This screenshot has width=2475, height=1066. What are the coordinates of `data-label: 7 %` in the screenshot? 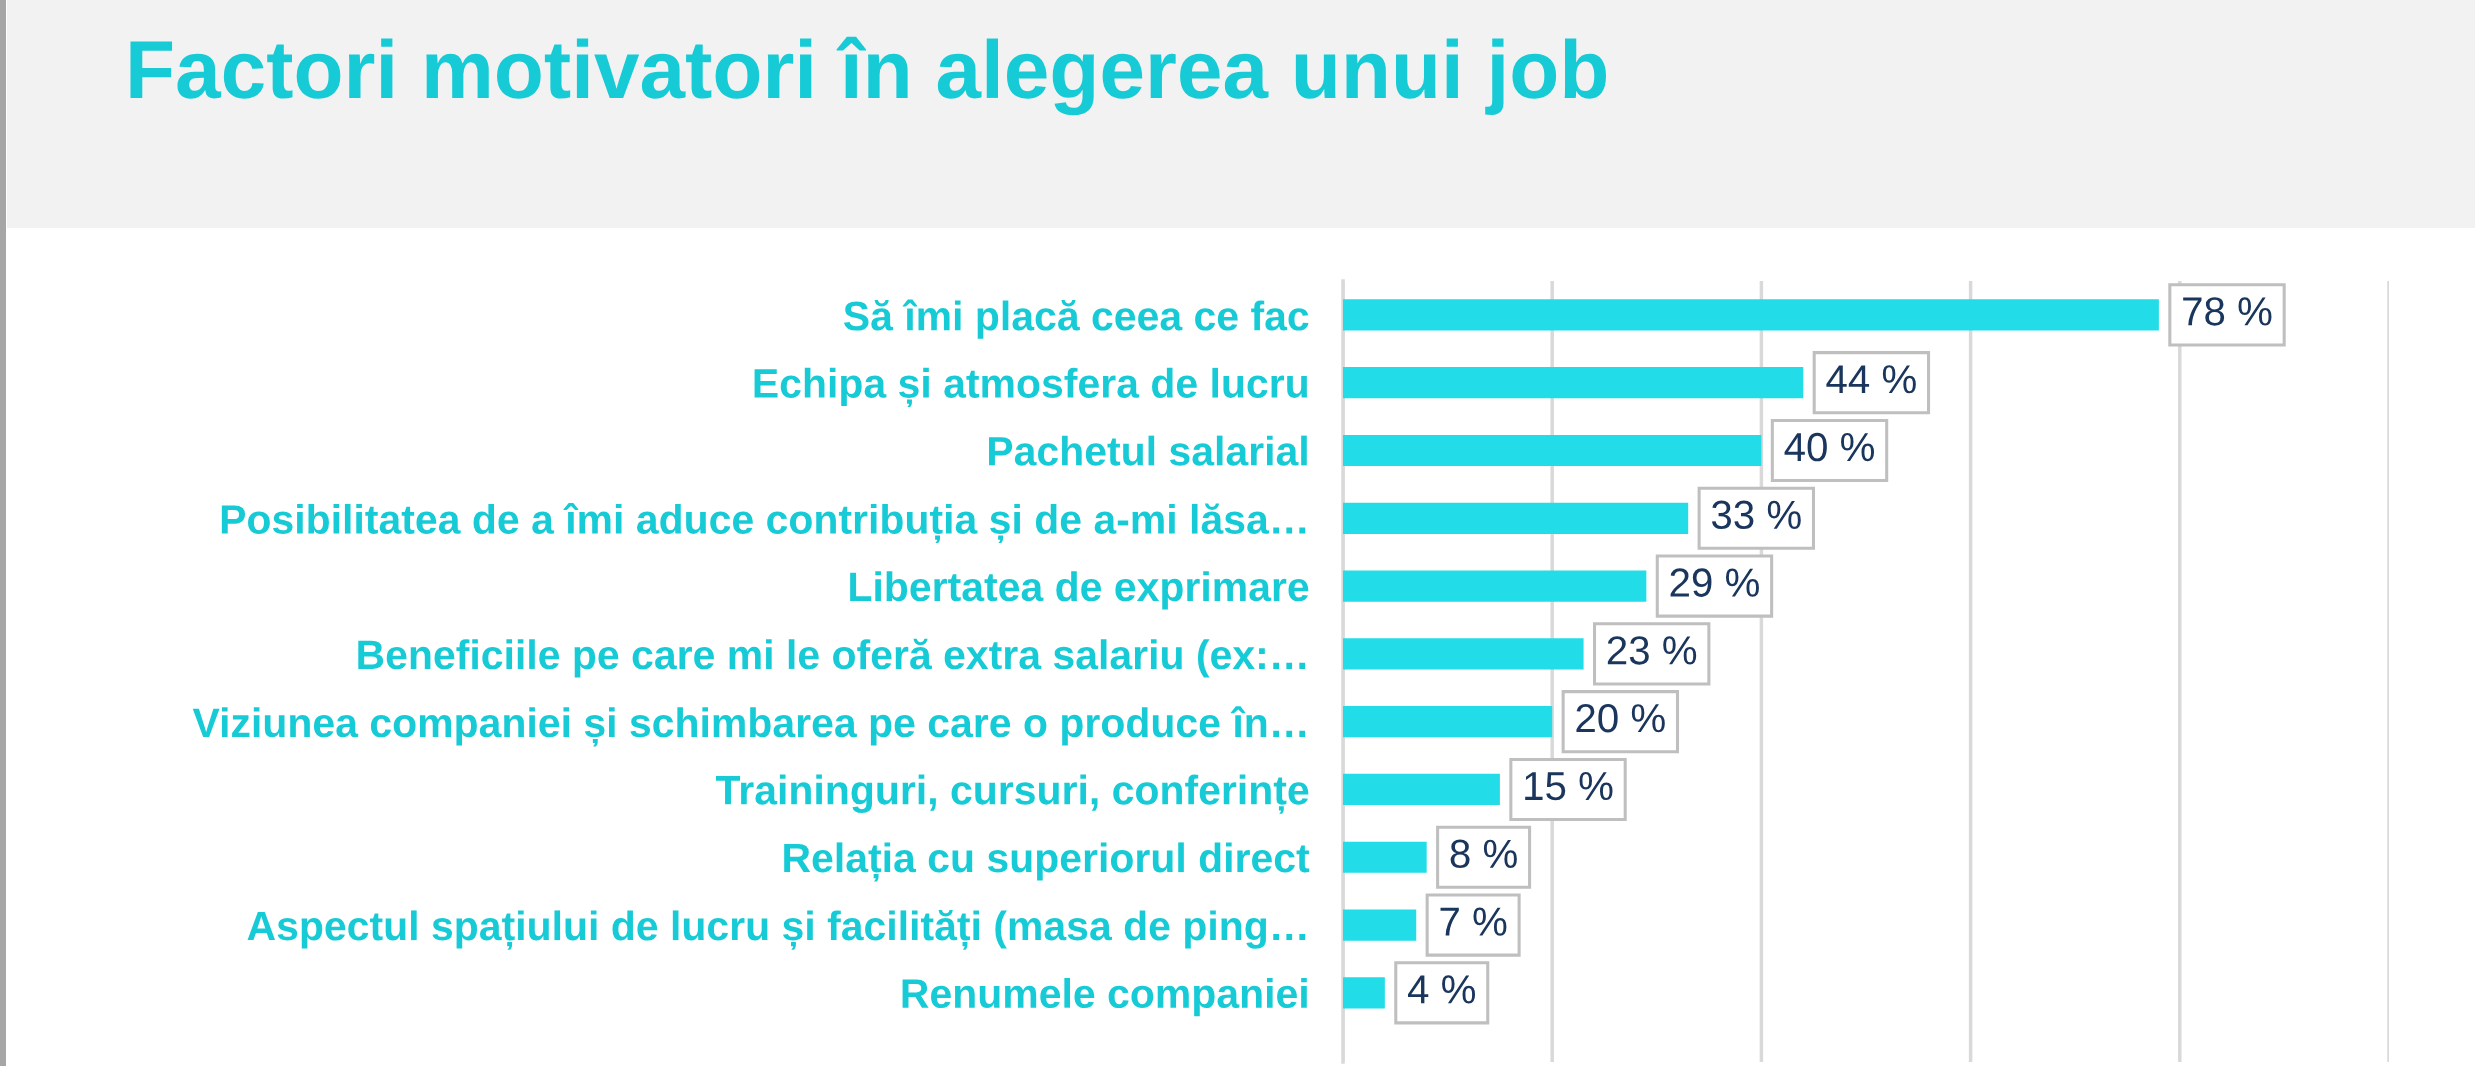 It's located at (1473, 921).